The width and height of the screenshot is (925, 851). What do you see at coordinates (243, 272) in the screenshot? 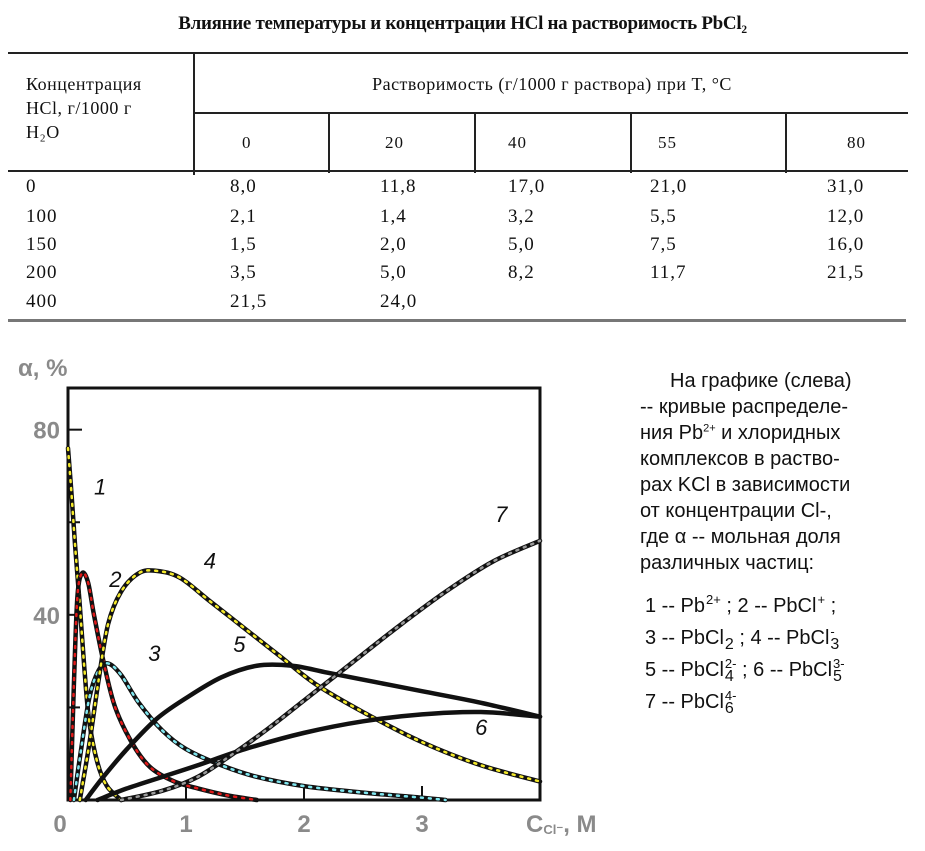
I see `solubility-cell: 3,5` at bounding box center [243, 272].